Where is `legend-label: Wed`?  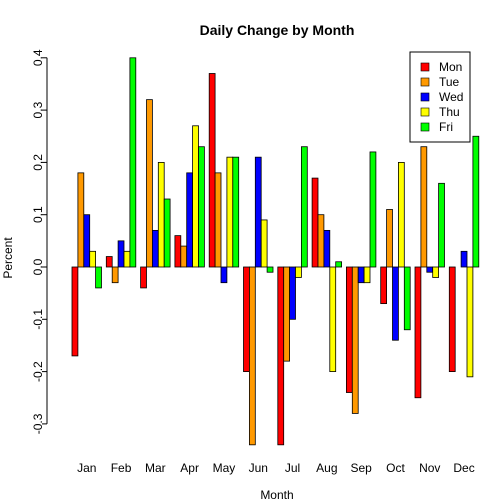 legend-label: Wed is located at coordinates (451, 97).